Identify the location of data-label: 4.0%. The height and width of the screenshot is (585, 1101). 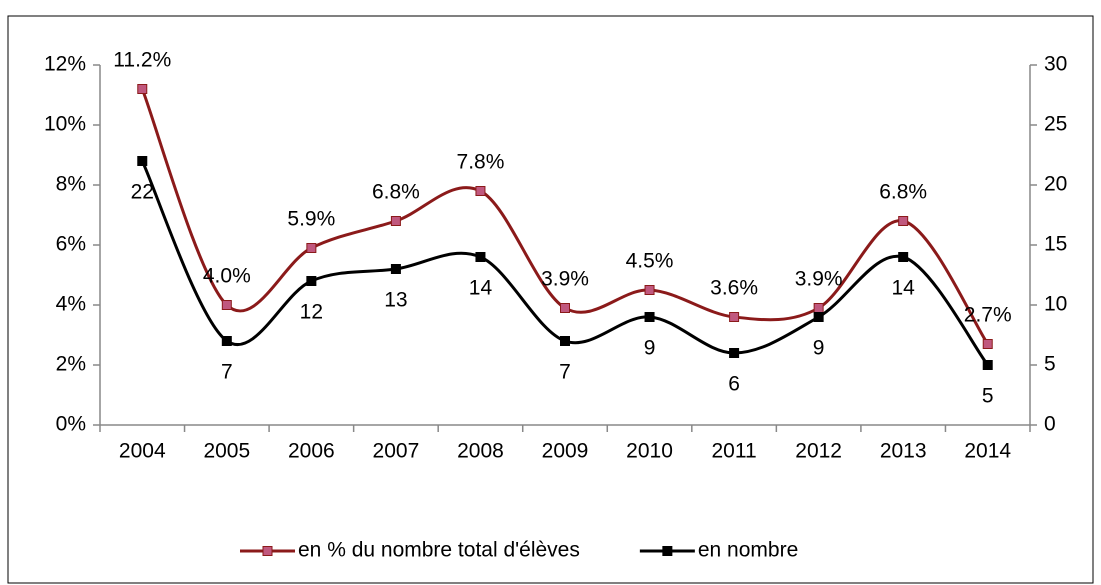
(227, 276).